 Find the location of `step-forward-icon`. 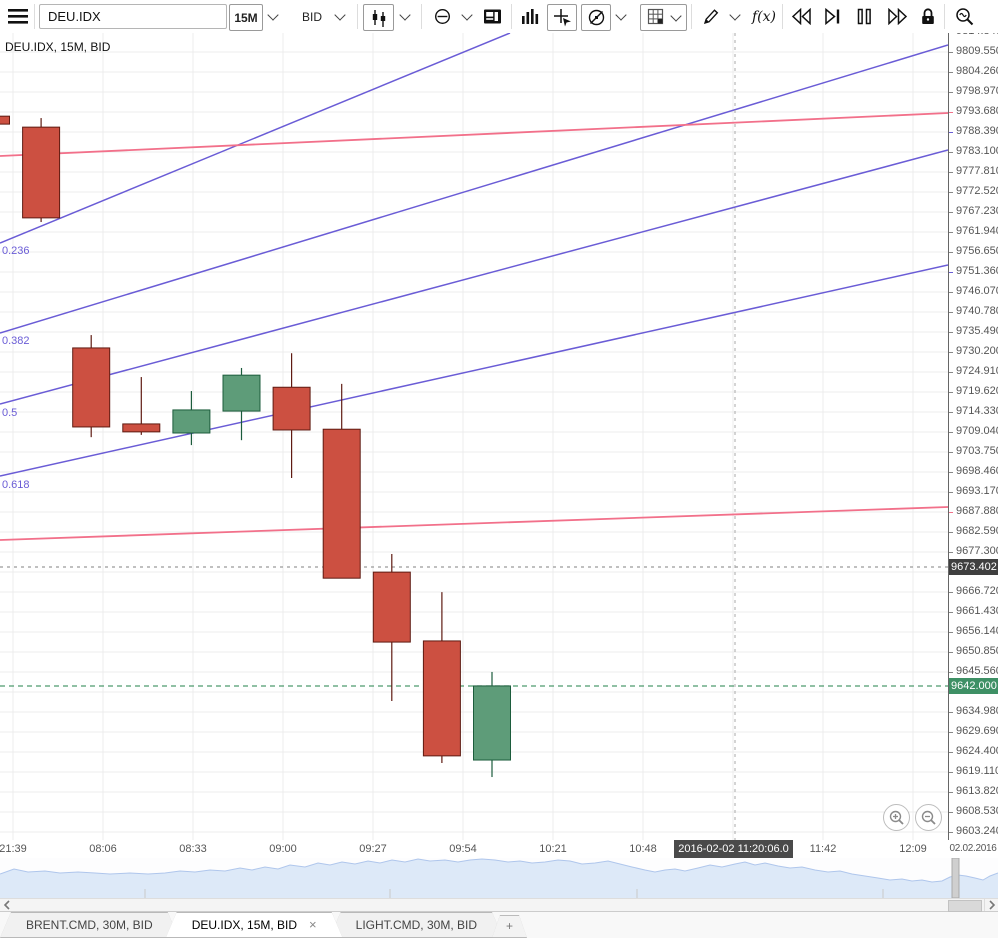

step-forward-icon is located at coordinates (831, 16).